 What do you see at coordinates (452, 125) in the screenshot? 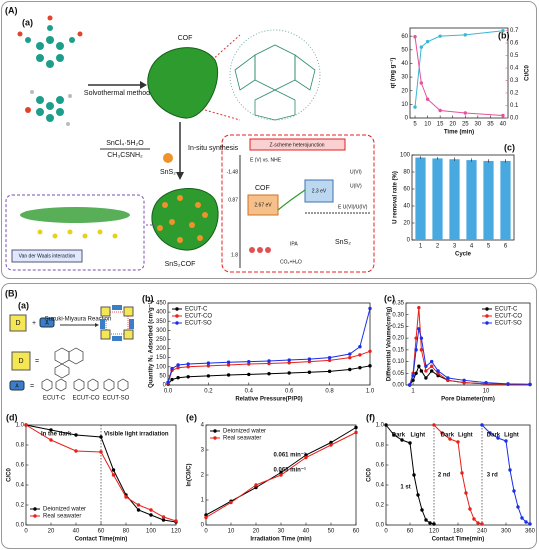
I see `x-tick-label: 20` at bounding box center [452, 125].